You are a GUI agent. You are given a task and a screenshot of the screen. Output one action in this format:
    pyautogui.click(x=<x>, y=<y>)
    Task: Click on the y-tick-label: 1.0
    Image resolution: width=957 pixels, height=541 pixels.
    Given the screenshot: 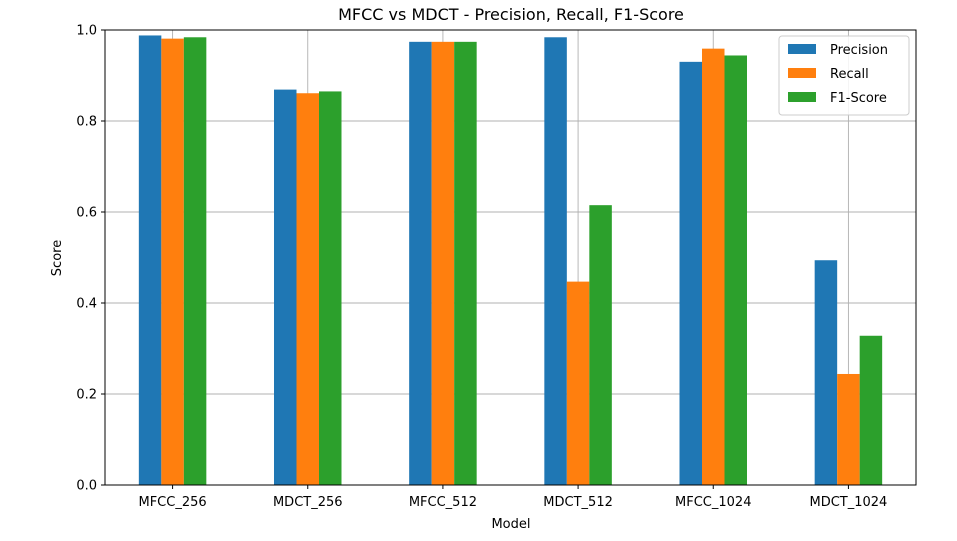 What is the action you would take?
    pyautogui.click(x=86, y=31)
    